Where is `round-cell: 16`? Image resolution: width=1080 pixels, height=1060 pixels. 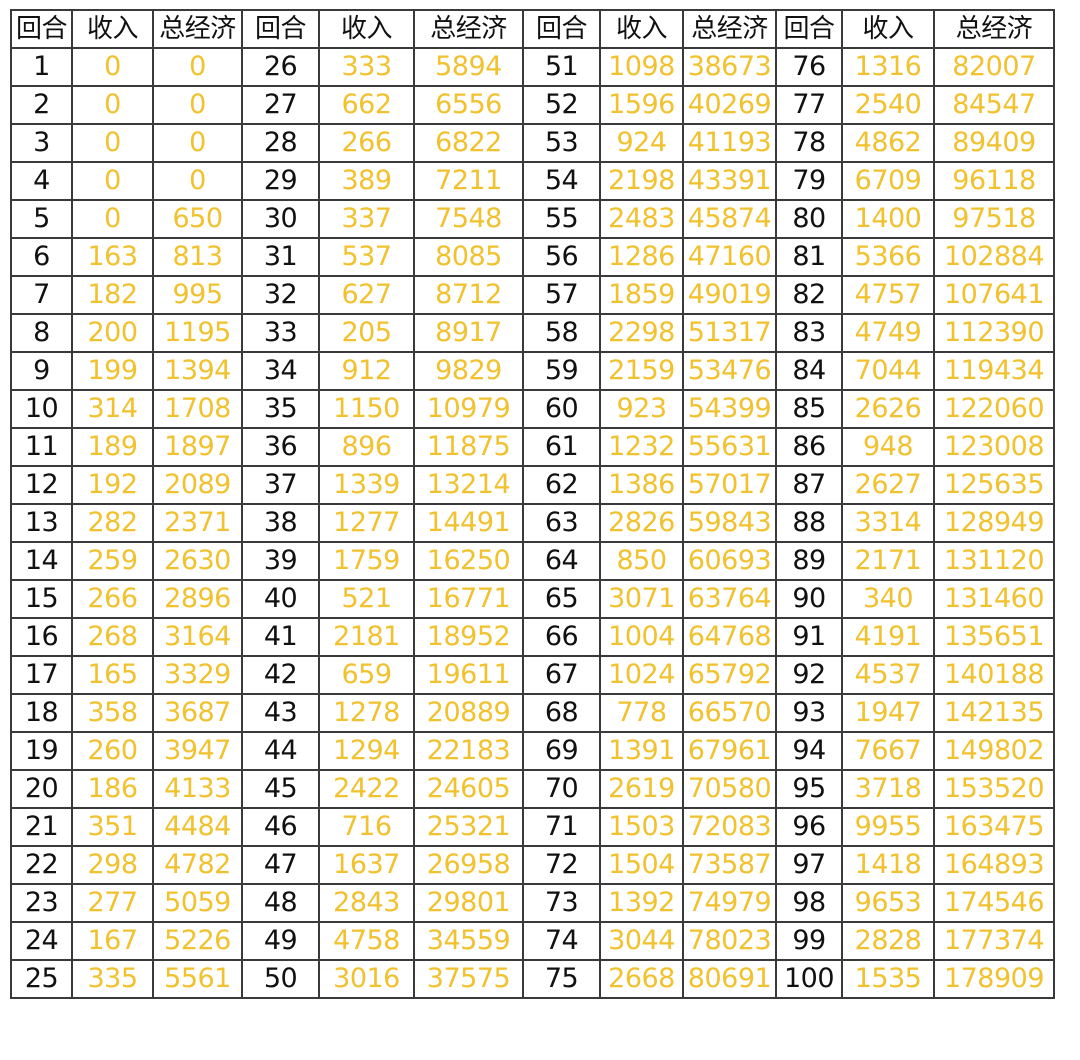
round-cell: 16 is located at coordinates (41, 637).